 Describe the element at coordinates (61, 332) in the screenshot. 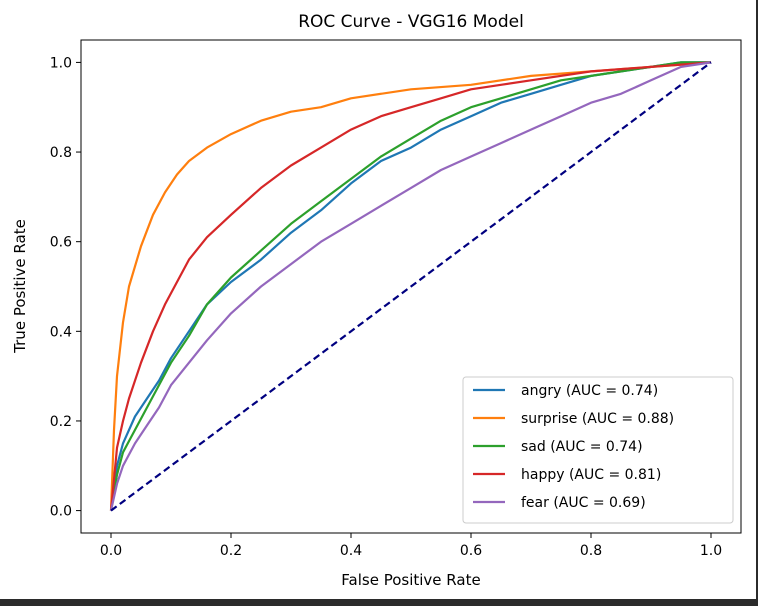

I see `y-tick-label: 0.4` at that location.